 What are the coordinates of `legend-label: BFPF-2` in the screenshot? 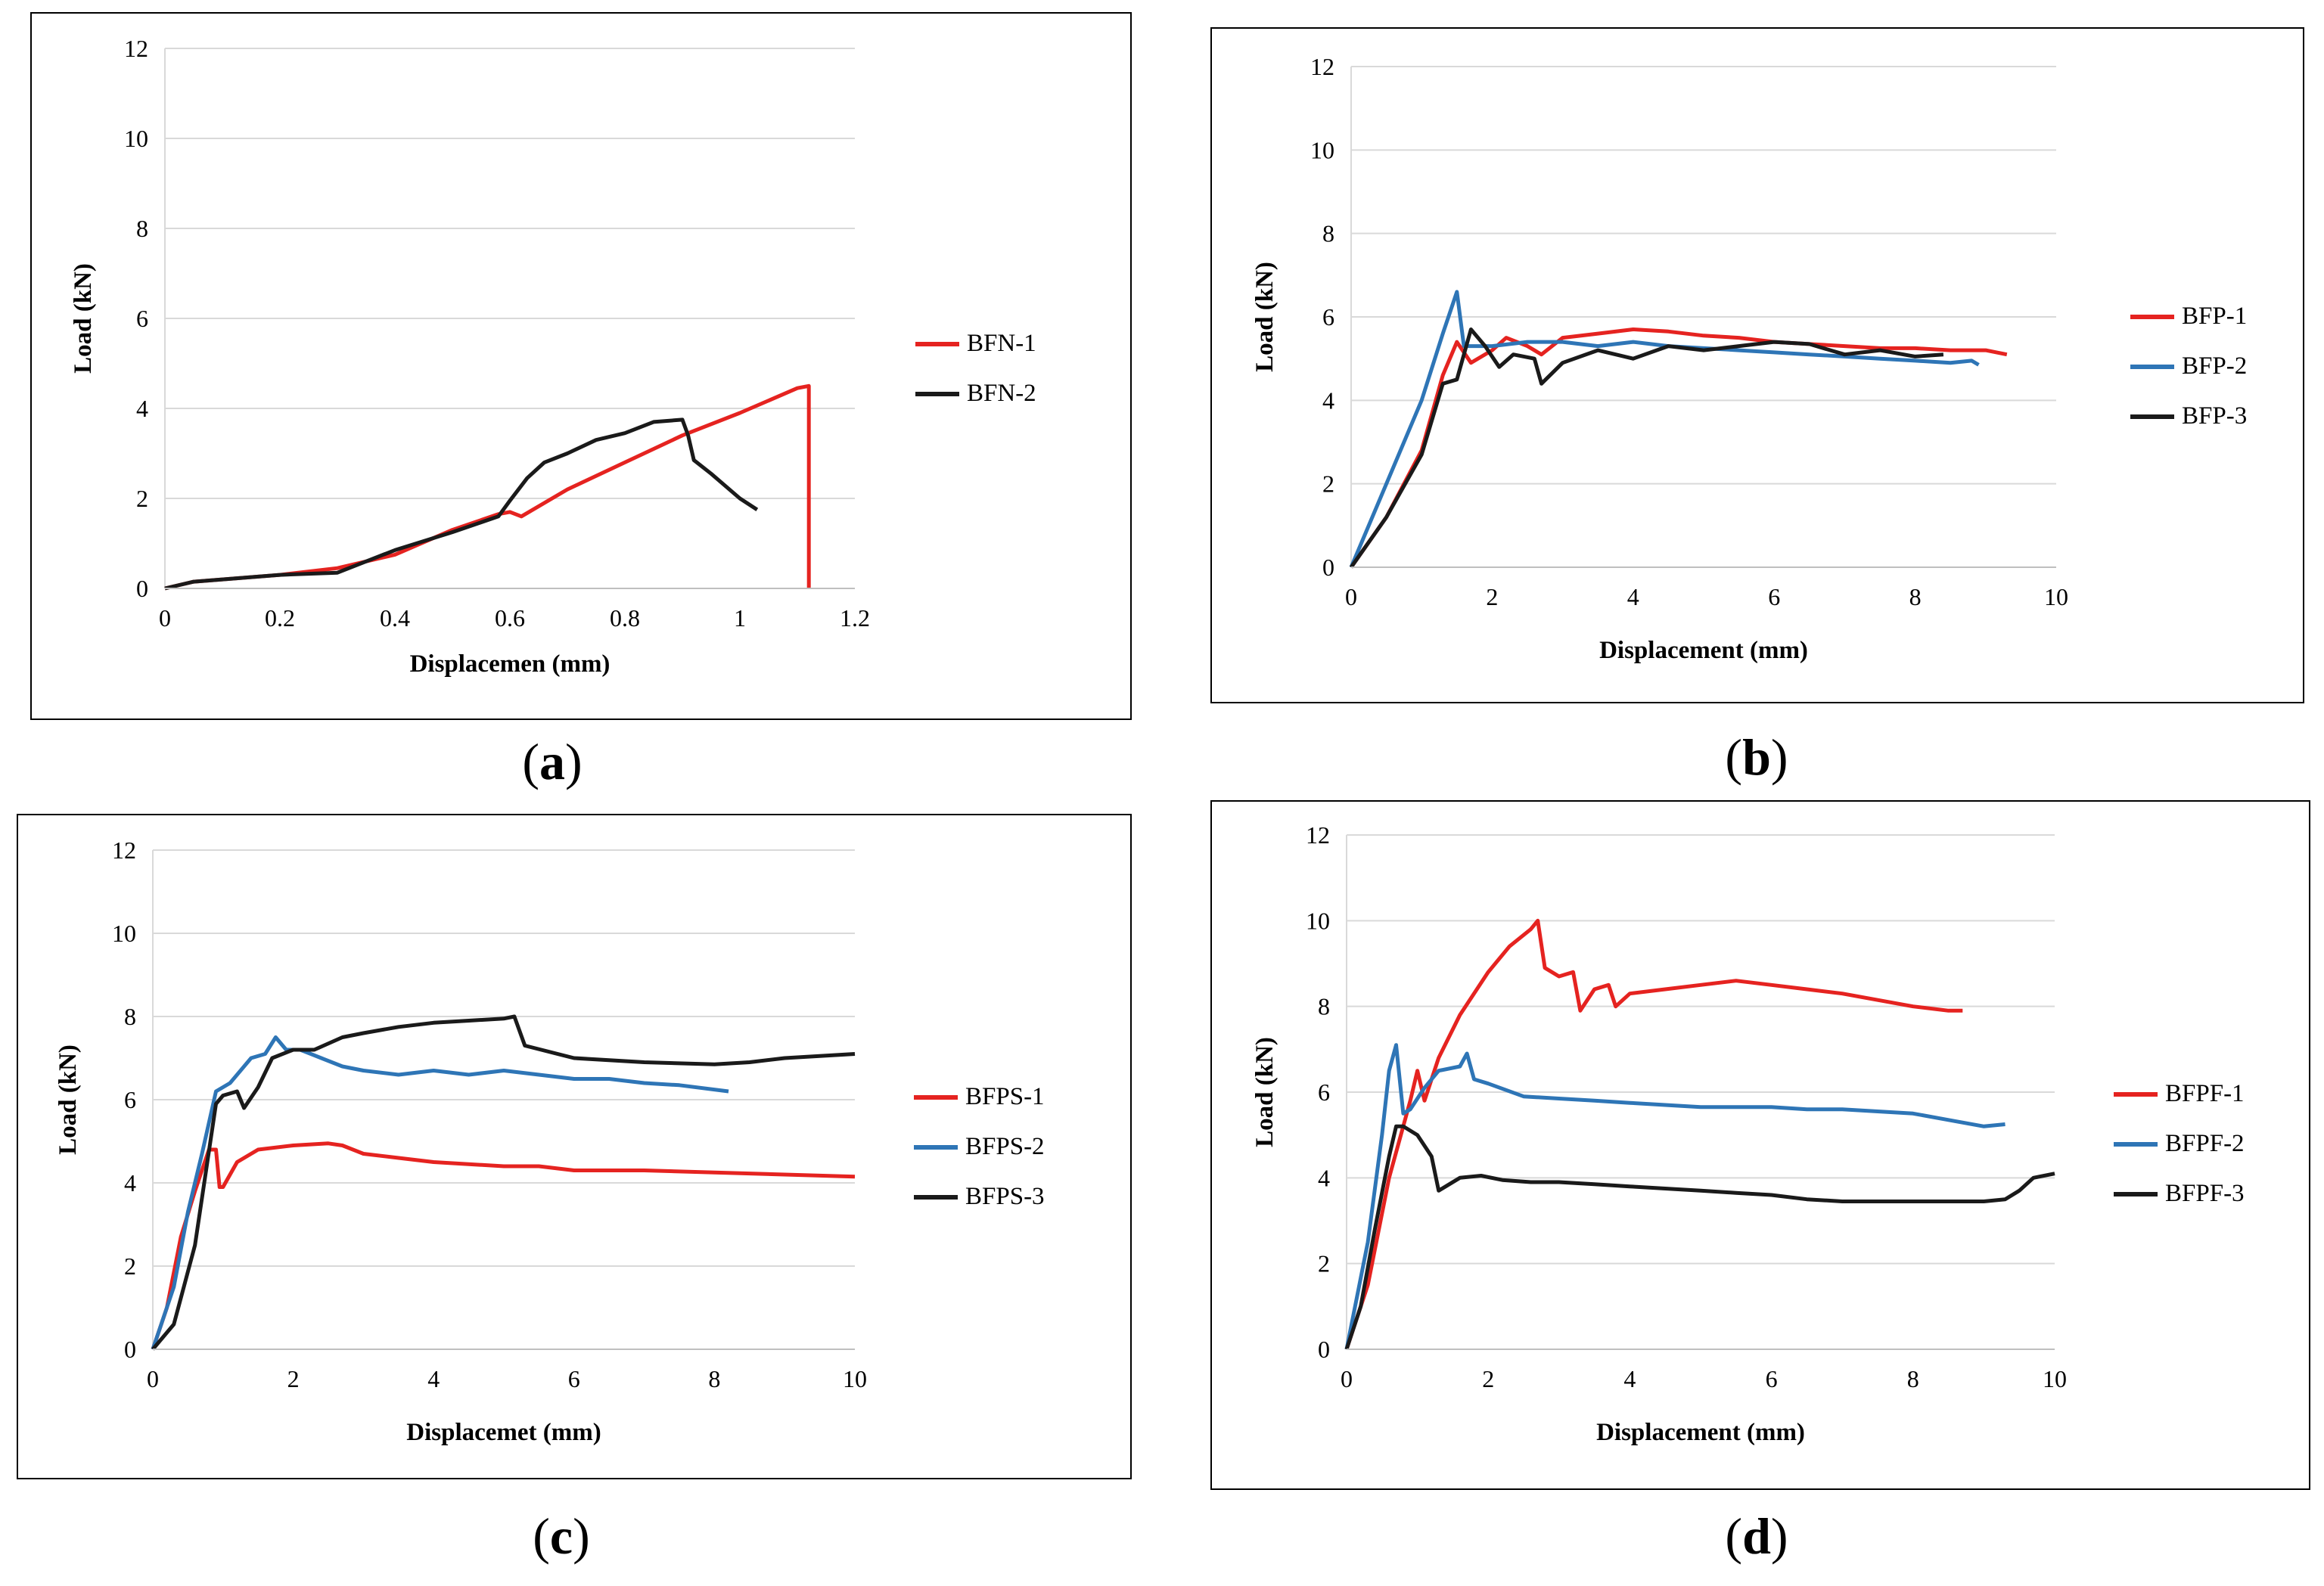 It's located at (2205, 1143).